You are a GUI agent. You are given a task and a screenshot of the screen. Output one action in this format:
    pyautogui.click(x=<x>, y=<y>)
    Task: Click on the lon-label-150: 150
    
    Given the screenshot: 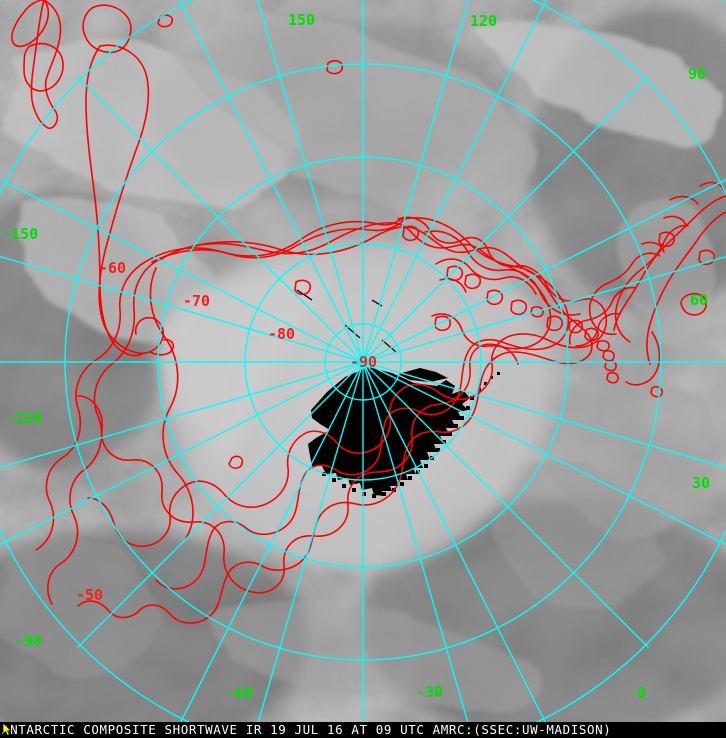 What is the action you would take?
    pyautogui.click(x=302, y=20)
    